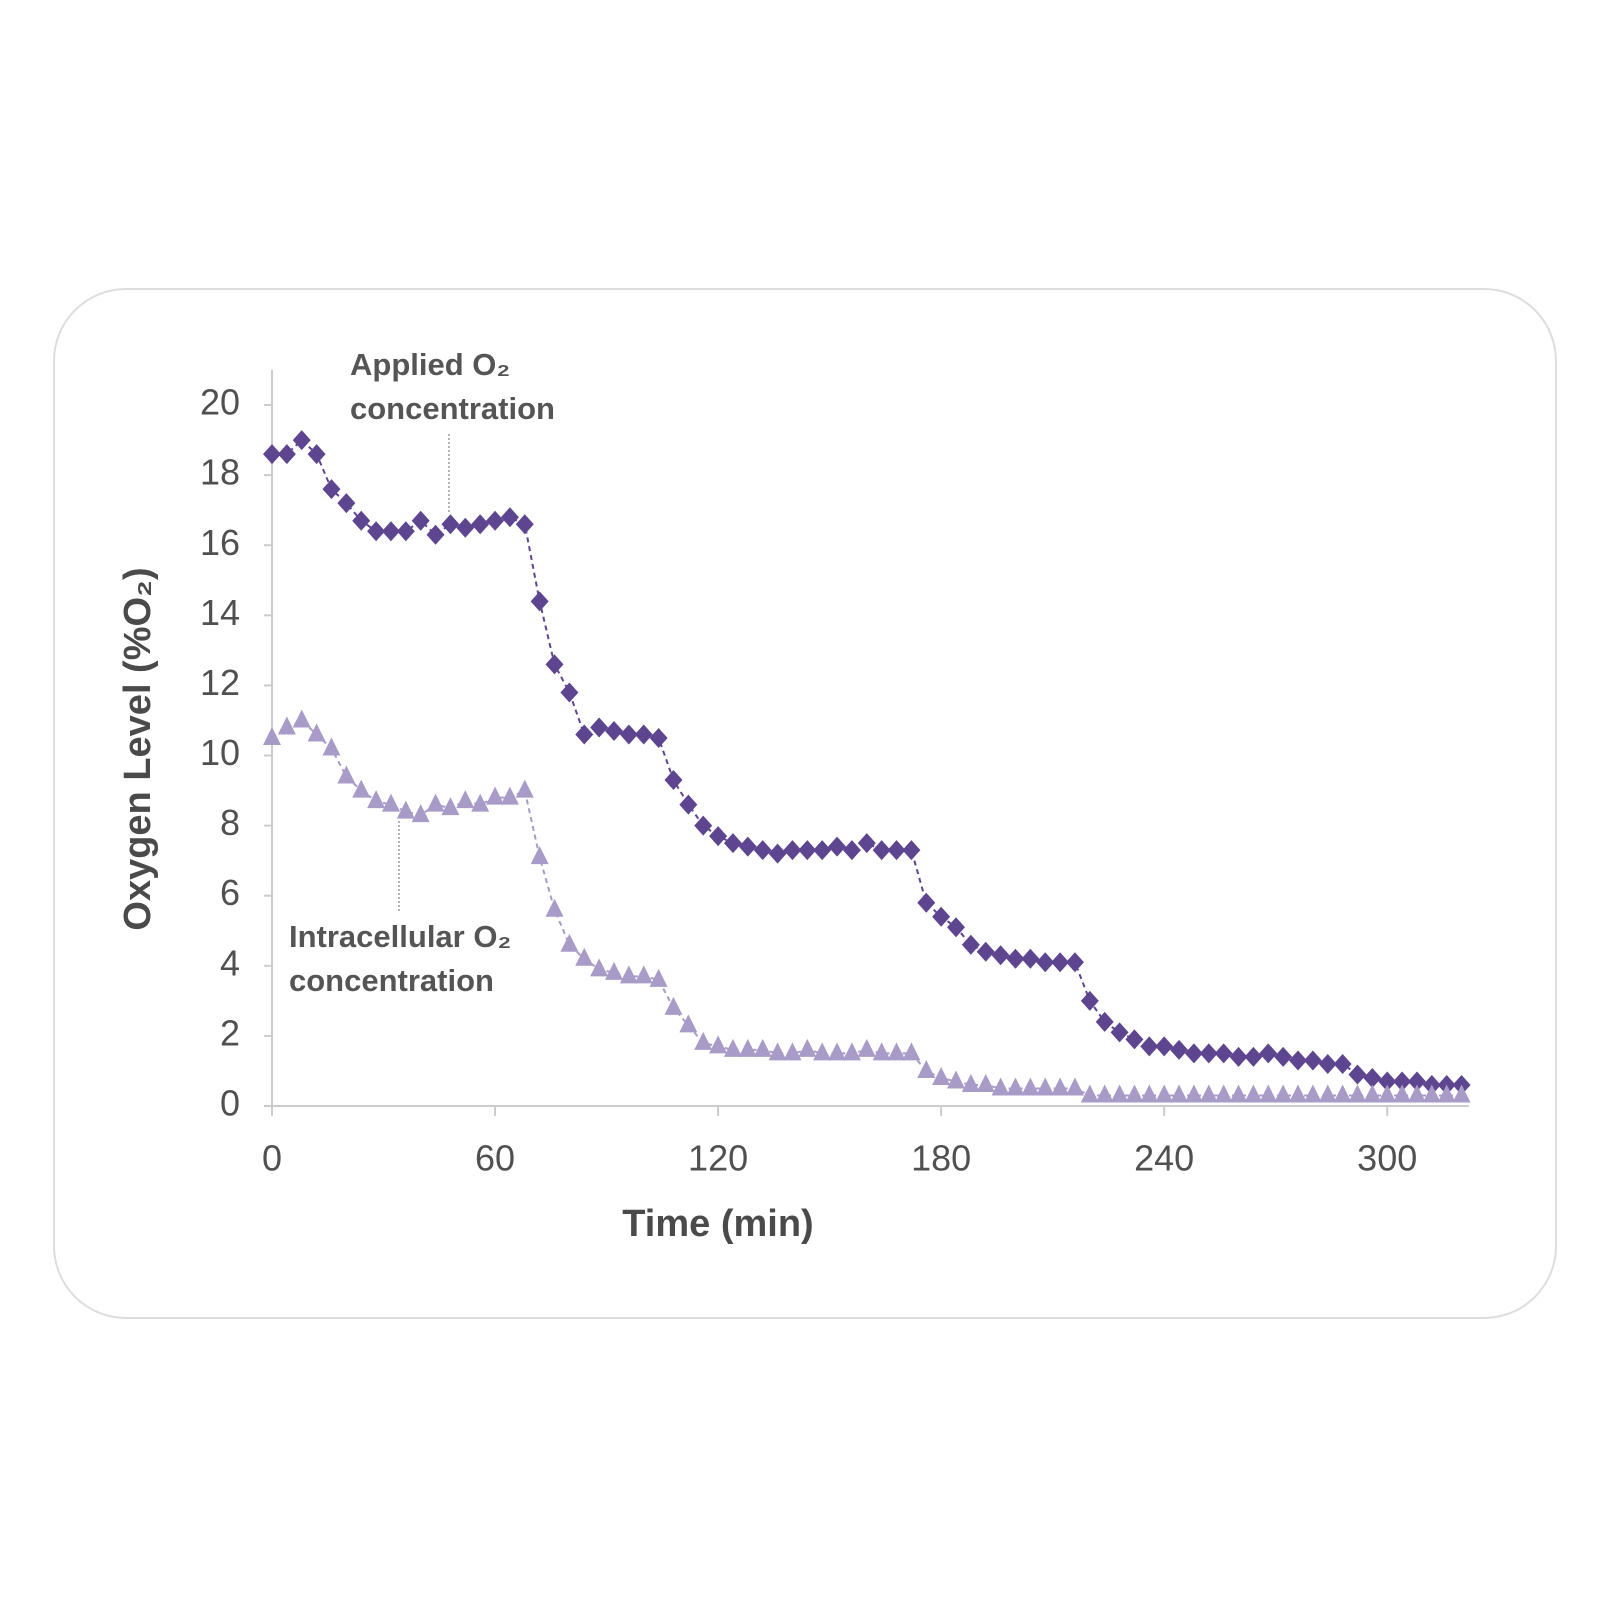 The height and width of the screenshot is (1600, 1600). I want to click on x-tick-label: 60, so click(495, 1158).